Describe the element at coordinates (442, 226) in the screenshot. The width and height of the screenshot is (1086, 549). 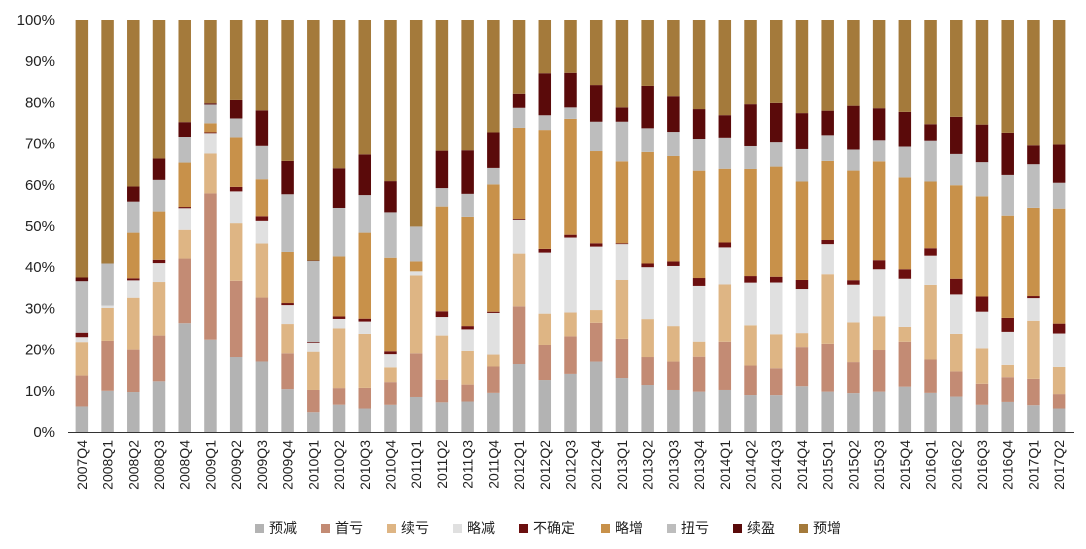
I see `bar-column-2011Q2` at that location.